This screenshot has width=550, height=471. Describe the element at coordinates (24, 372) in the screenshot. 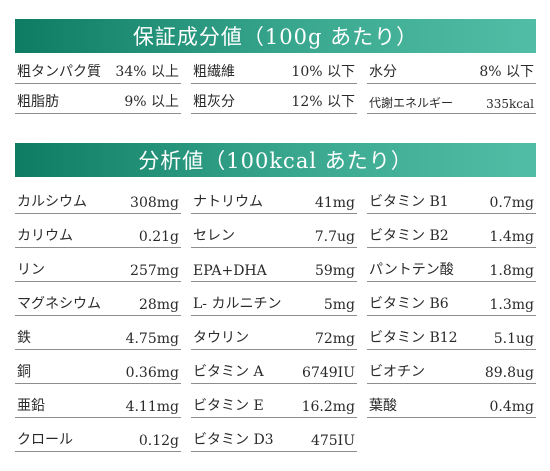

I see `nutrient-name: 銅` at that location.